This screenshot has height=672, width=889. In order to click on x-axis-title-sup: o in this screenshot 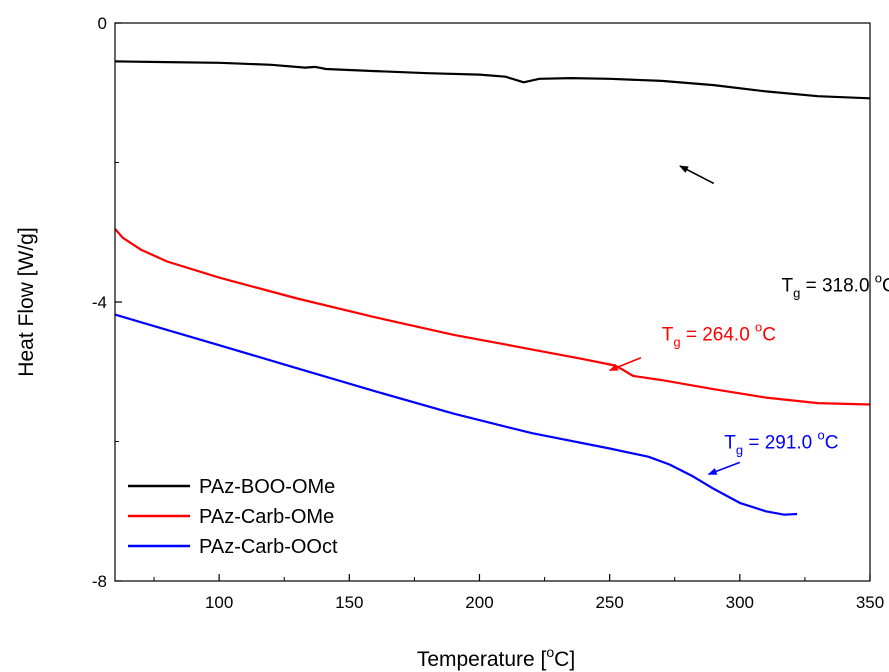, I will do `click(550, 652)`.